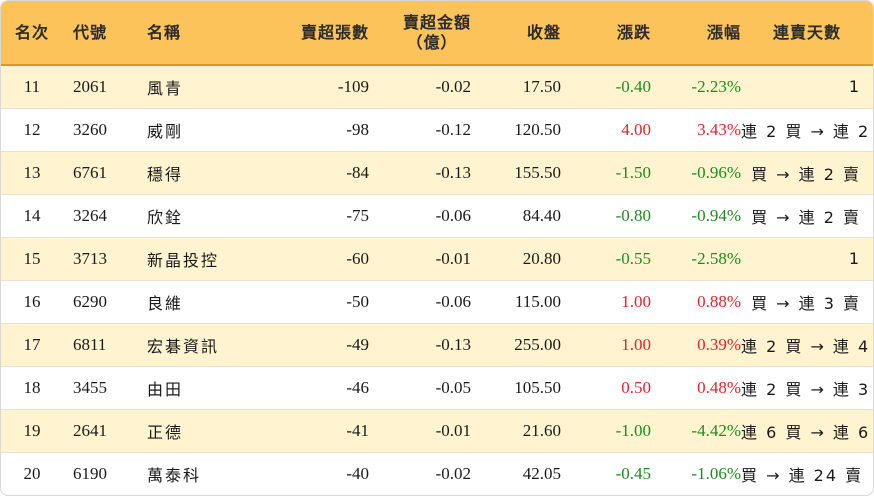  What do you see at coordinates (165, 389) in the screenshot?
I see `name-cell: 由田` at bounding box center [165, 389].